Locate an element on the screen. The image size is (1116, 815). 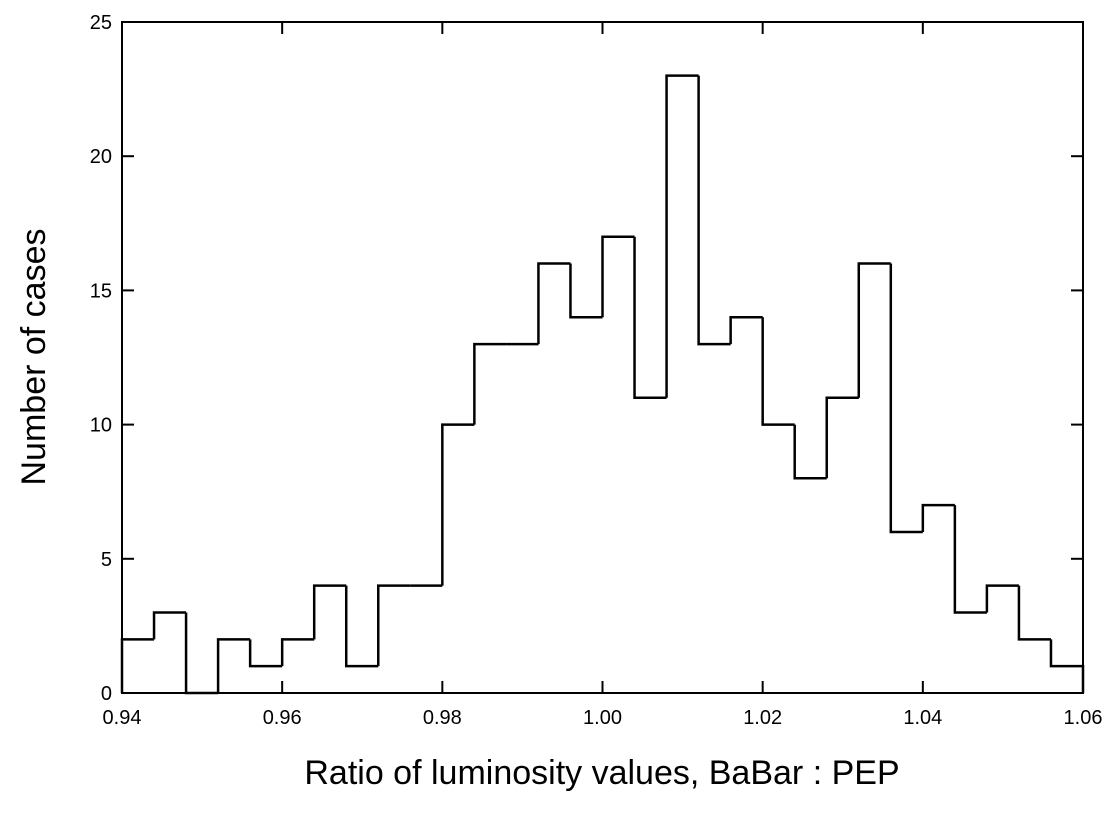
x-tick-label: 1.00 is located at coordinates (602, 718).